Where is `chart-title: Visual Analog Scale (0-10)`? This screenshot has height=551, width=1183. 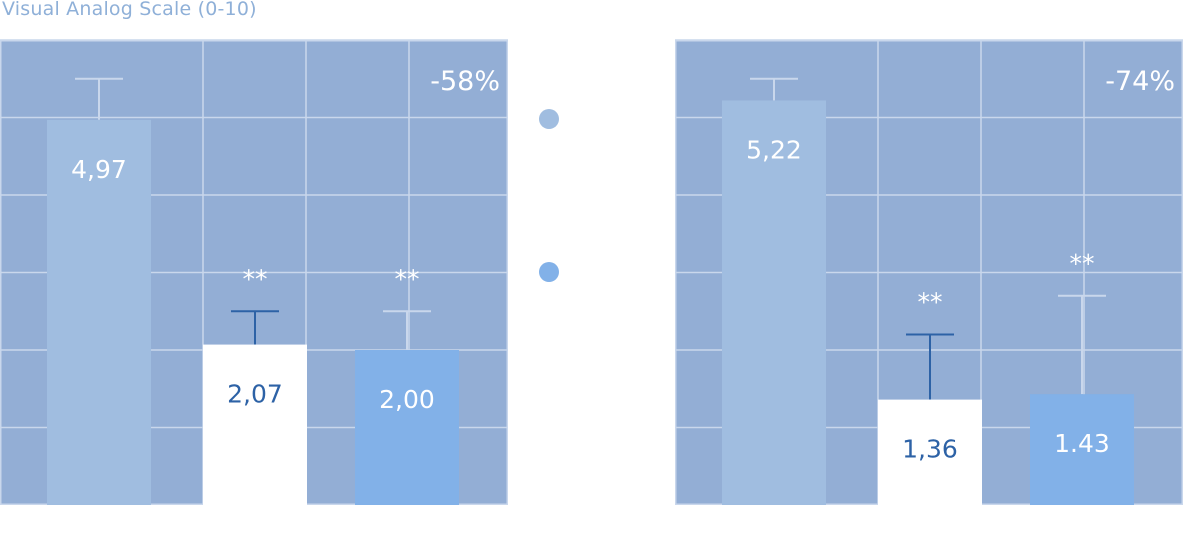 chart-title: Visual Analog Scale (0-10) is located at coordinates (129, 10).